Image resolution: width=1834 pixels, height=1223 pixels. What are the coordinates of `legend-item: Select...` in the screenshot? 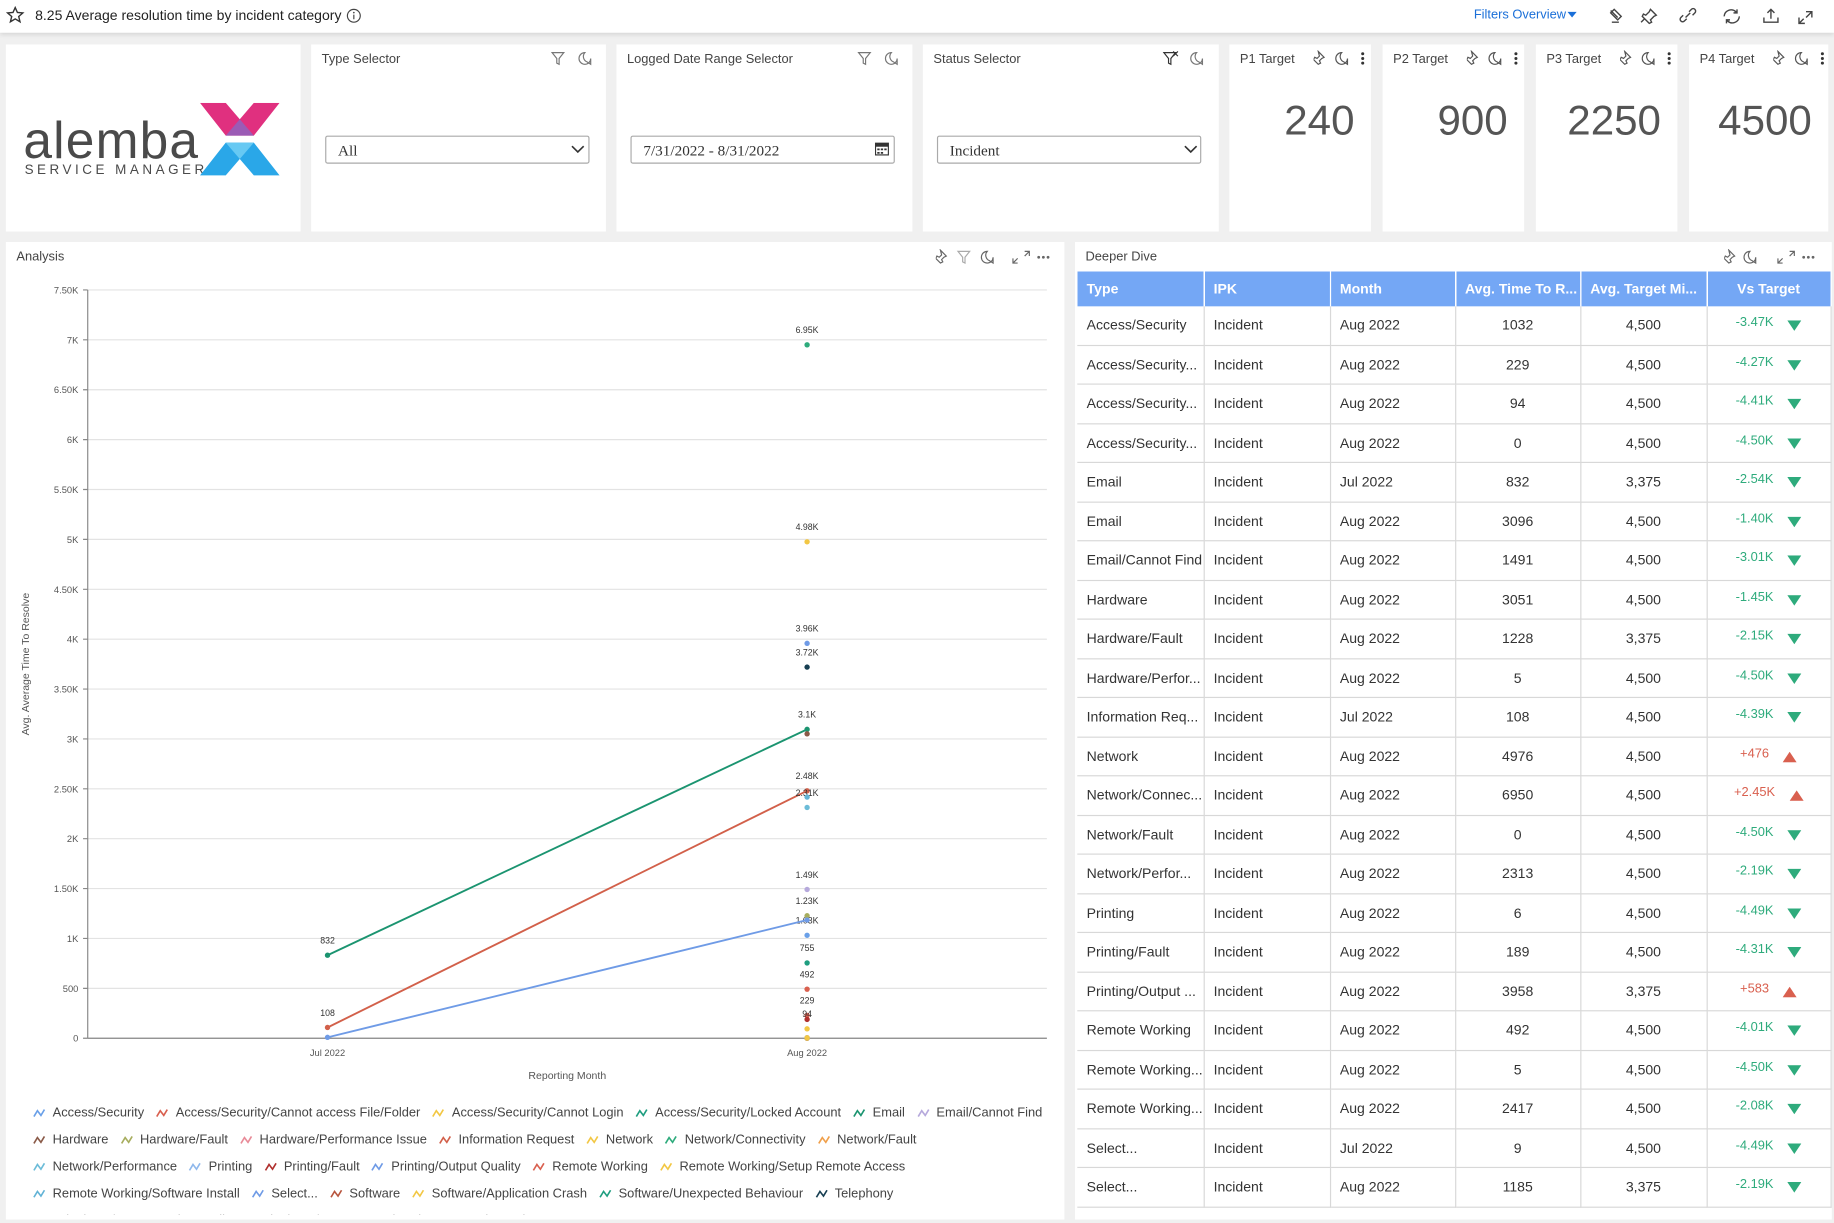 It's located at (284, 1193).